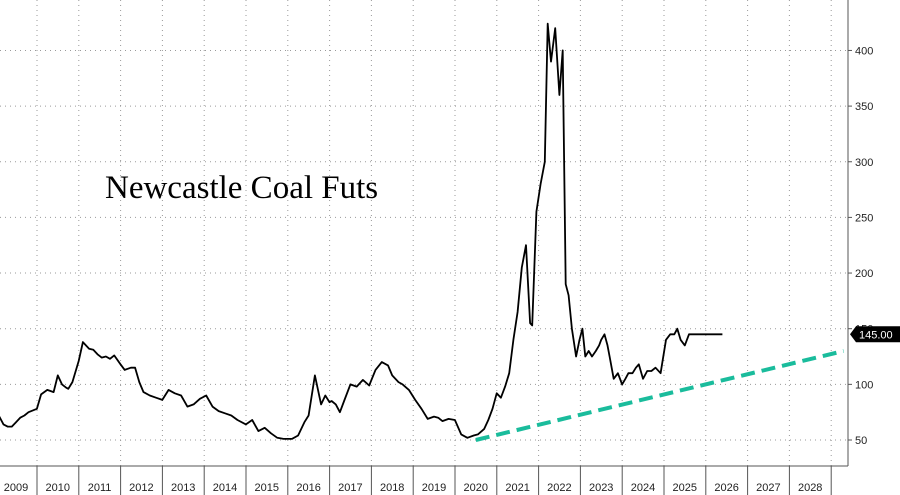 Image resolution: width=900 pixels, height=495 pixels. I want to click on x-tick-label: 2017, so click(350, 488).